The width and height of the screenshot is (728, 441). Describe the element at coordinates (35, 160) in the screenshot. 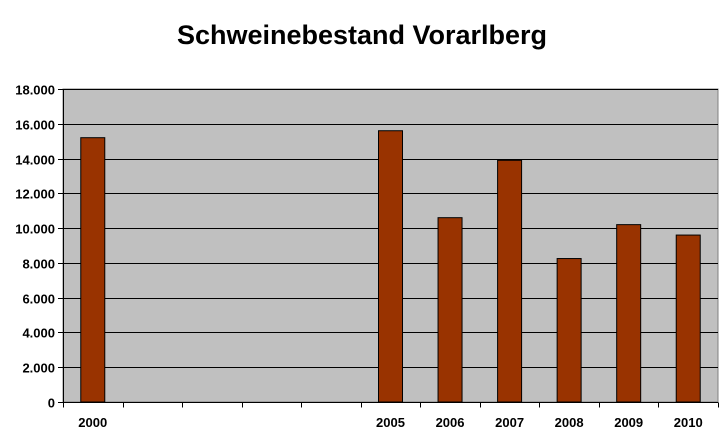

I see `y-tick-label: 14.000` at that location.